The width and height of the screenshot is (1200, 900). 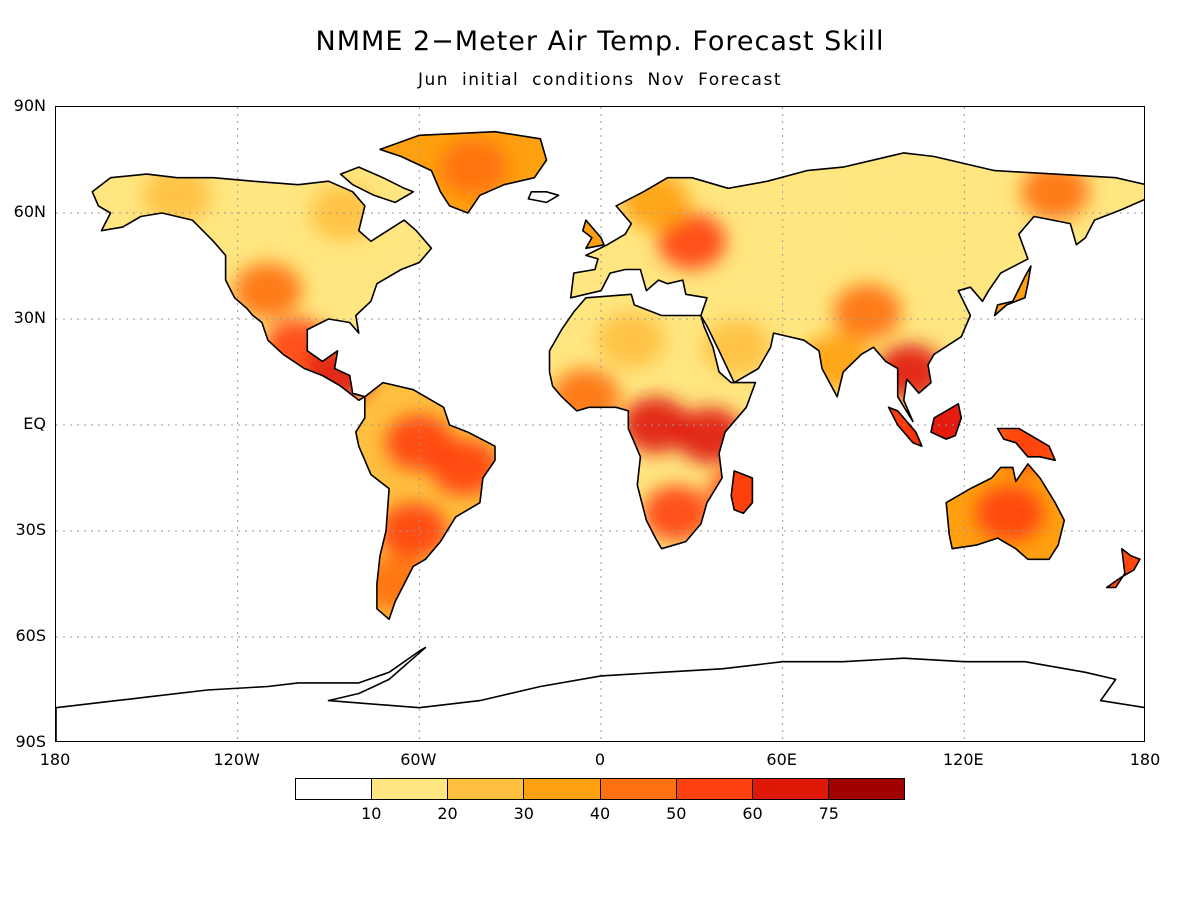 I want to click on colorbar-tick-label: 30, so click(x=523, y=813).